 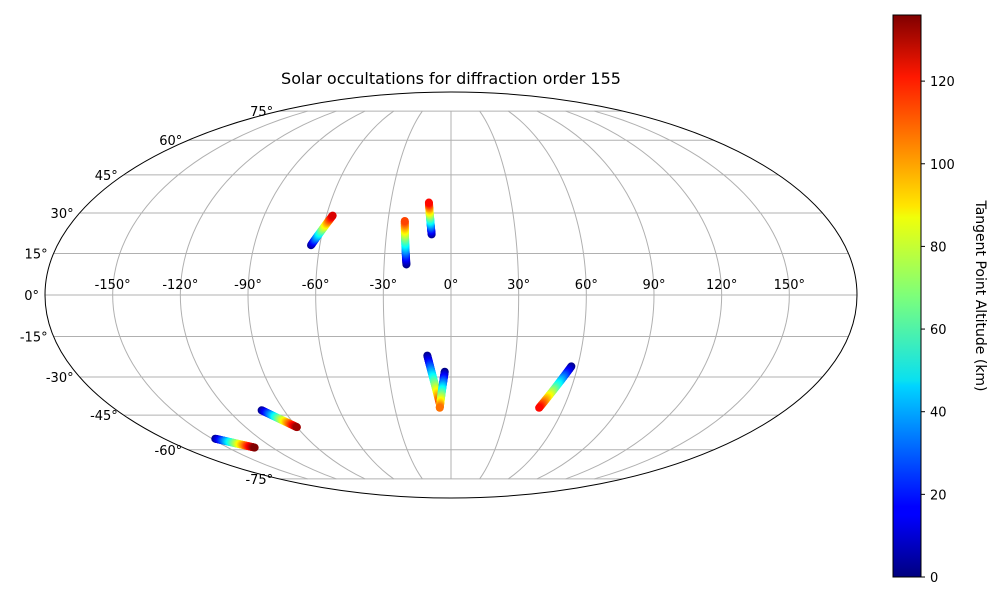 What do you see at coordinates (180, 285) in the screenshot?
I see `lon-tick-label: -120°` at bounding box center [180, 285].